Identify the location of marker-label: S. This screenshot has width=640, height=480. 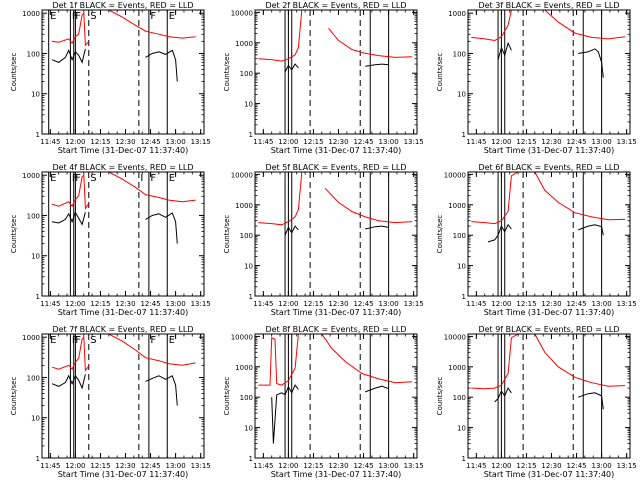
(93, 16).